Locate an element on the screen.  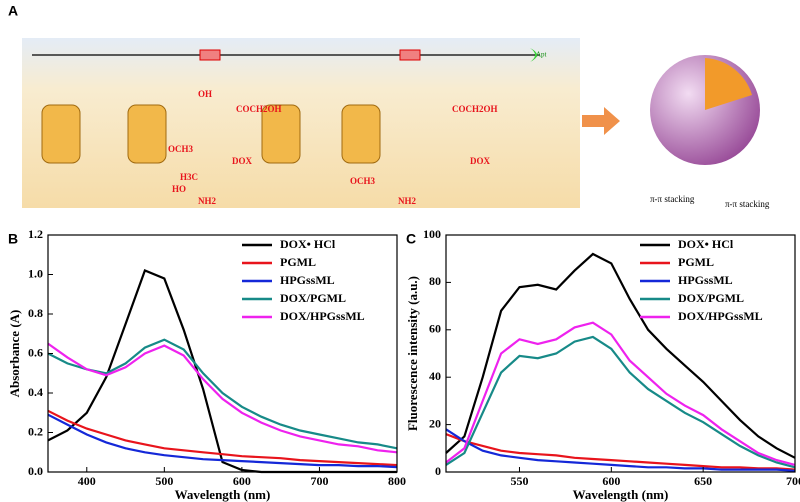
y-tick-label: 20 is located at coordinates (435, 423).